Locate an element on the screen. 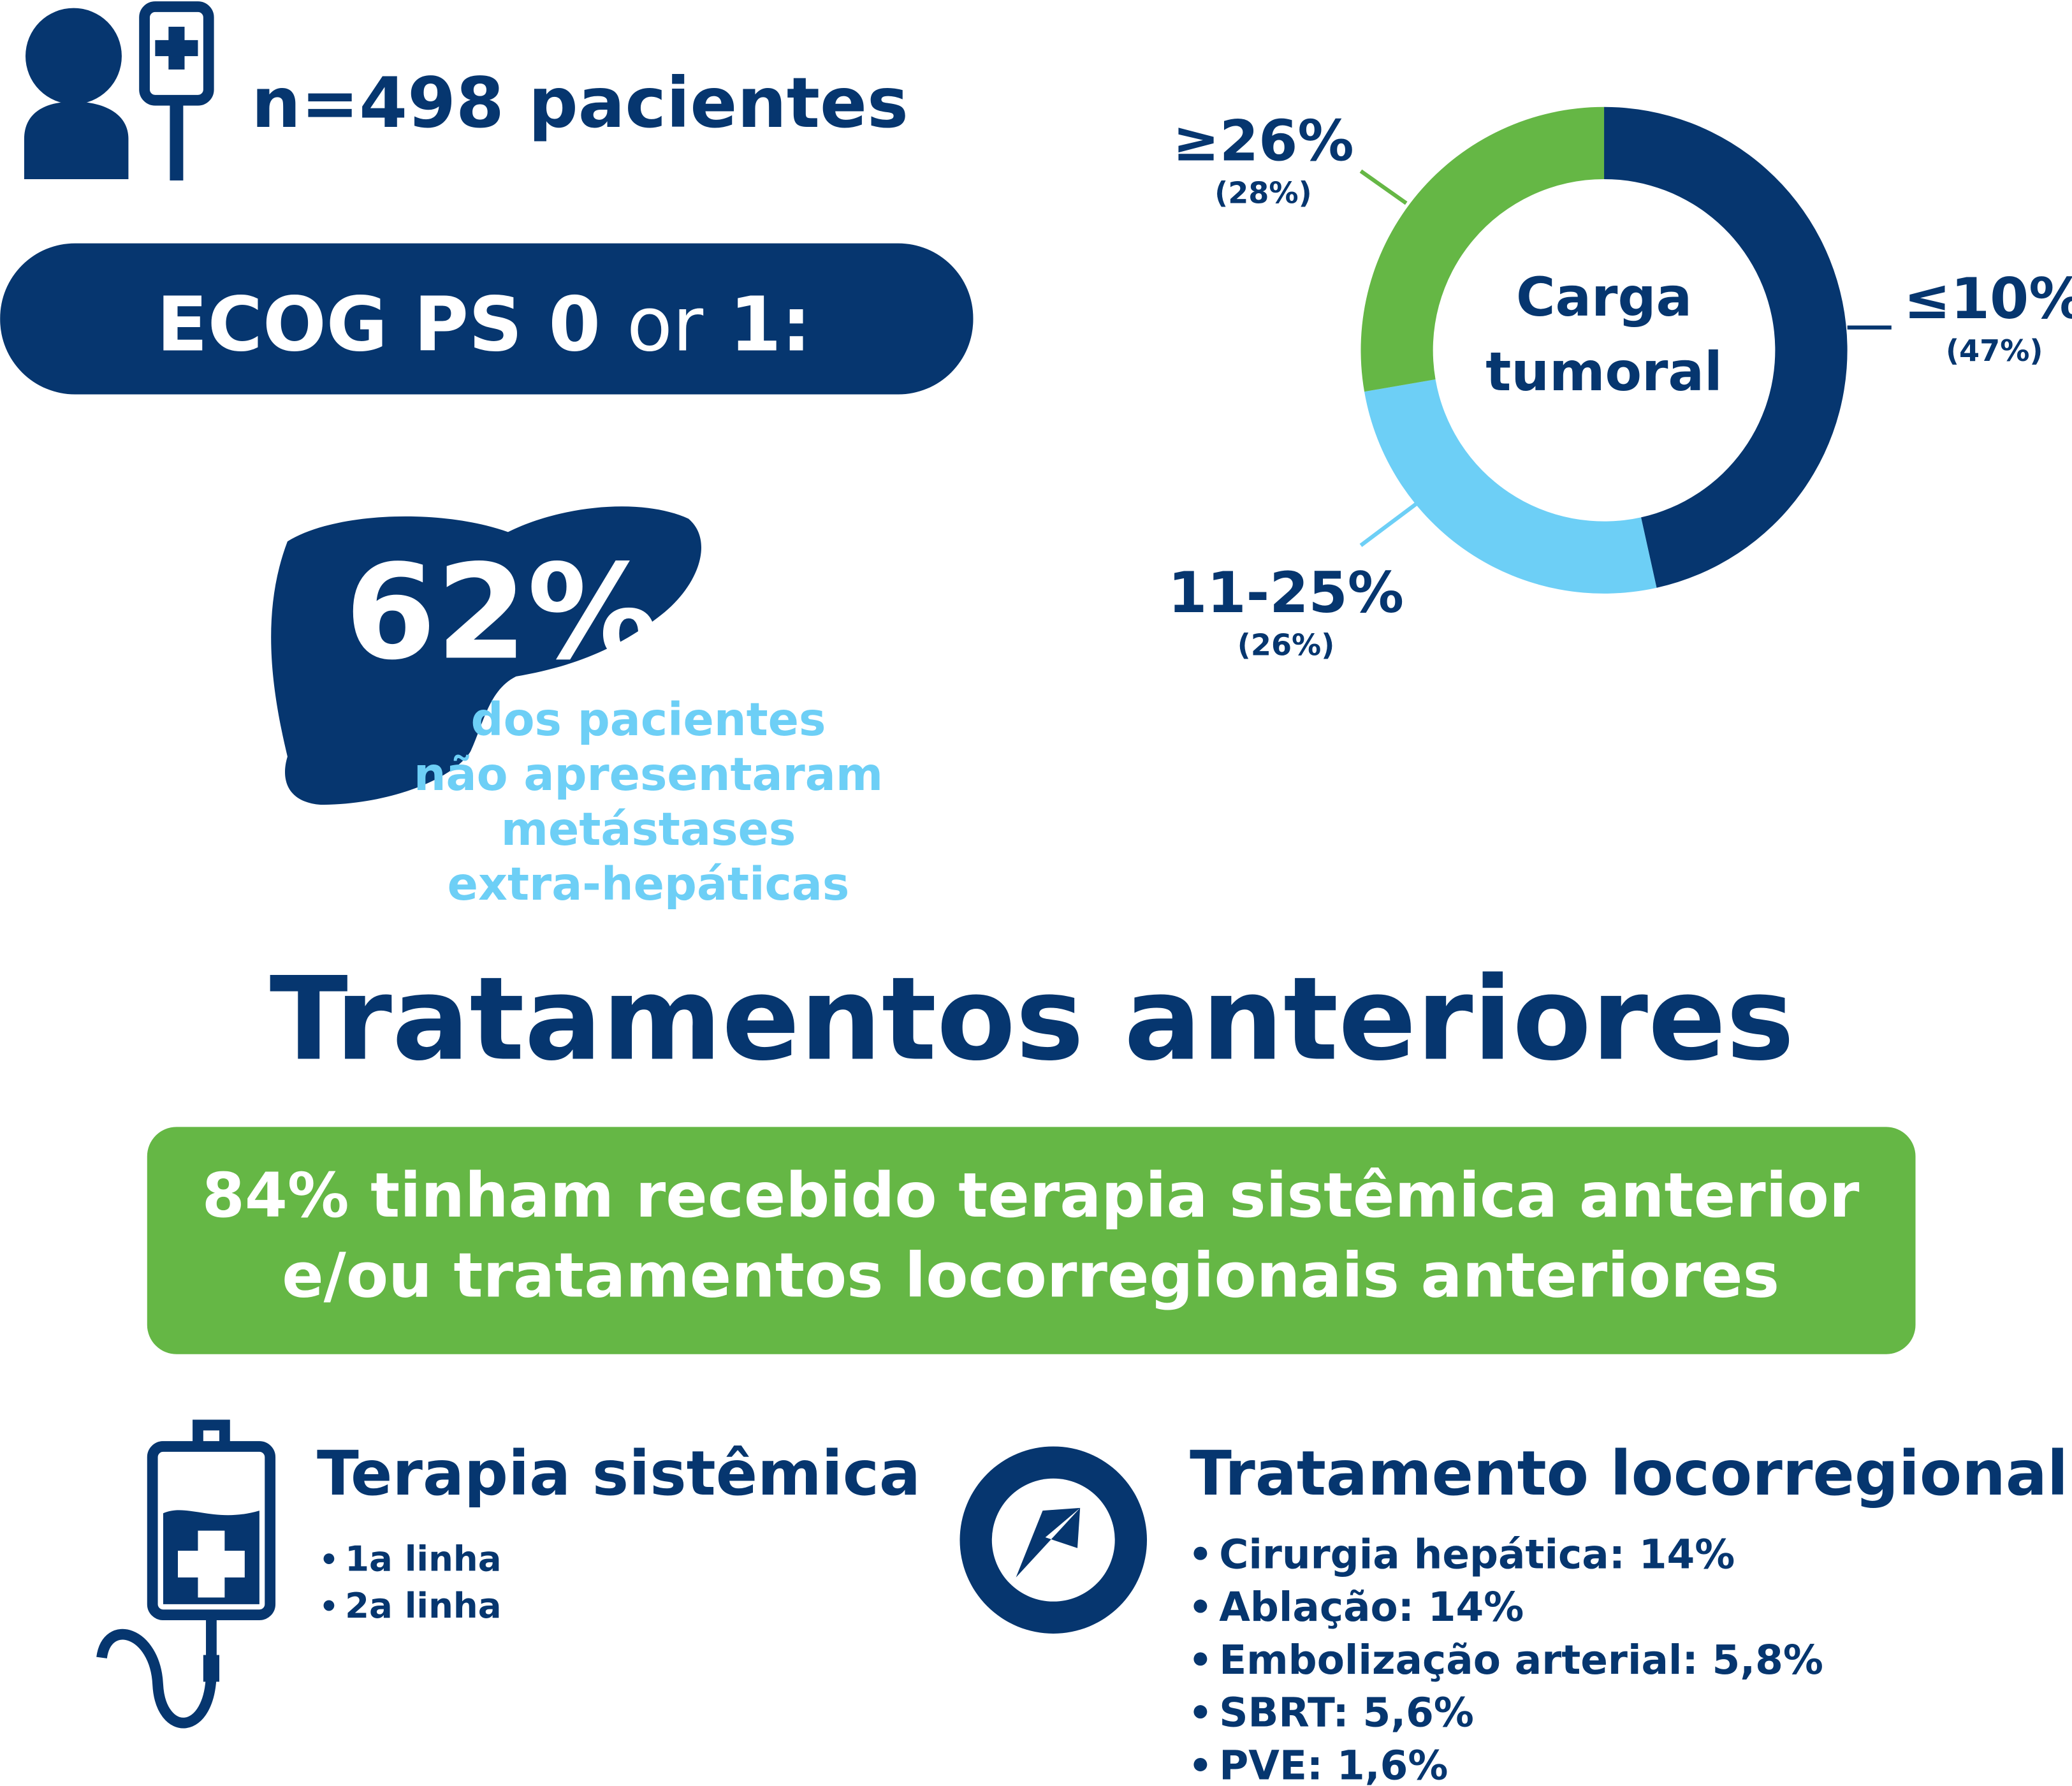 The width and height of the screenshot is (2072, 1786). liver-shape is located at coordinates (486, 655).